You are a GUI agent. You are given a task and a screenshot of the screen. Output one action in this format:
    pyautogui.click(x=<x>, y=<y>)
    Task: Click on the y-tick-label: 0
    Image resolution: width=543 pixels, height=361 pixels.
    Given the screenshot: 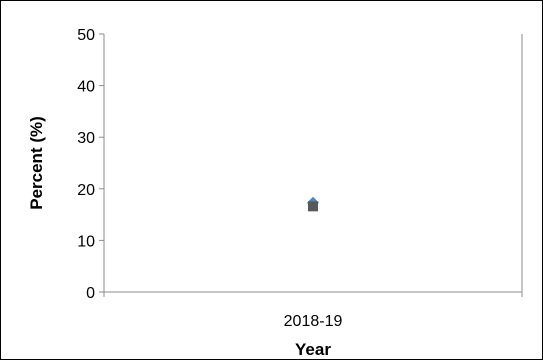 What is the action you would take?
    pyautogui.click(x=90, y=293)
    